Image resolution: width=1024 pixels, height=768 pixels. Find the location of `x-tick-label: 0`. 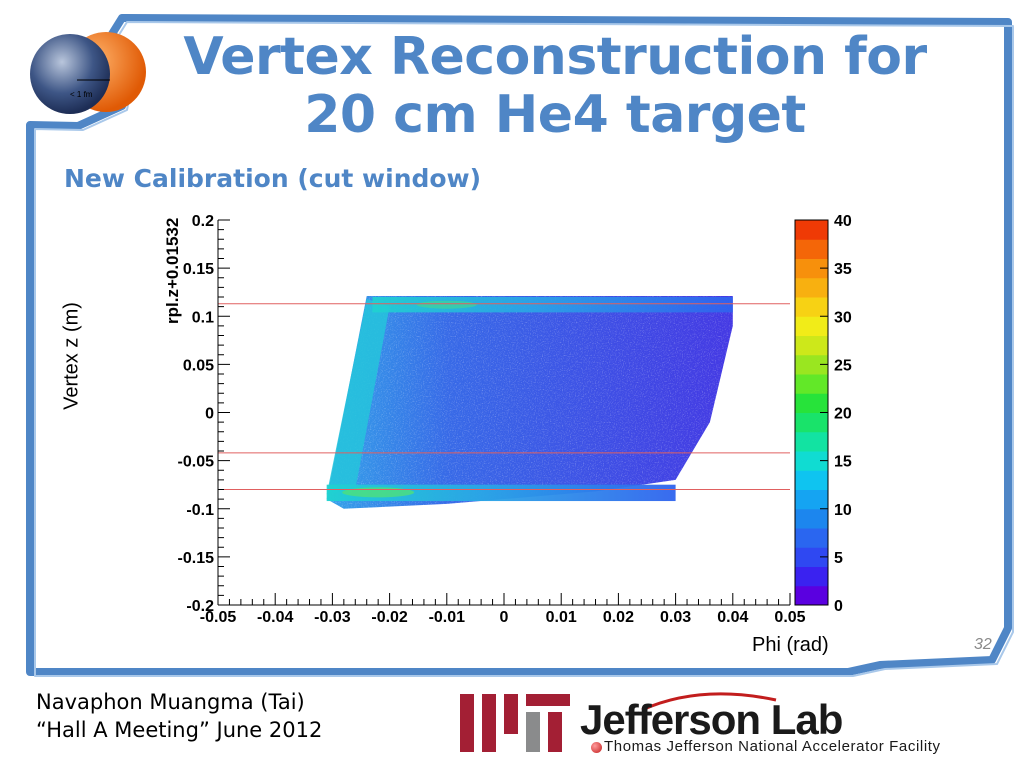

x-tick-label: 0 is located at coordinates (504, 617).